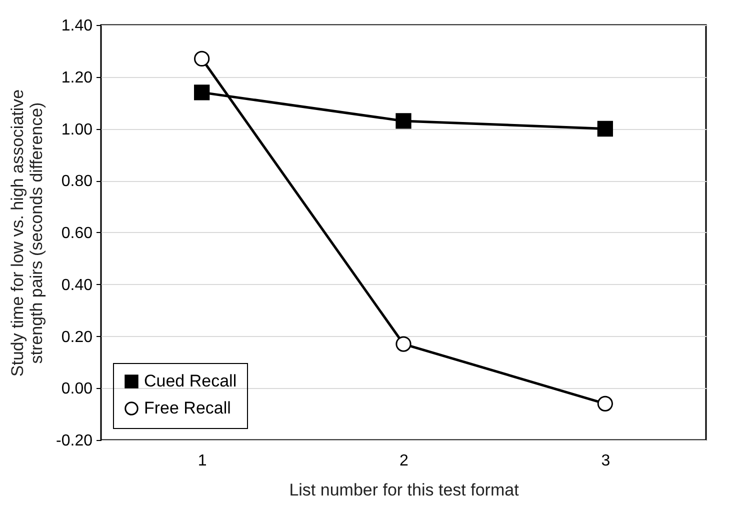  Describe the element at coordinates (605, 461) in the screenshot. I see `x-tick-label: 3` at that location.